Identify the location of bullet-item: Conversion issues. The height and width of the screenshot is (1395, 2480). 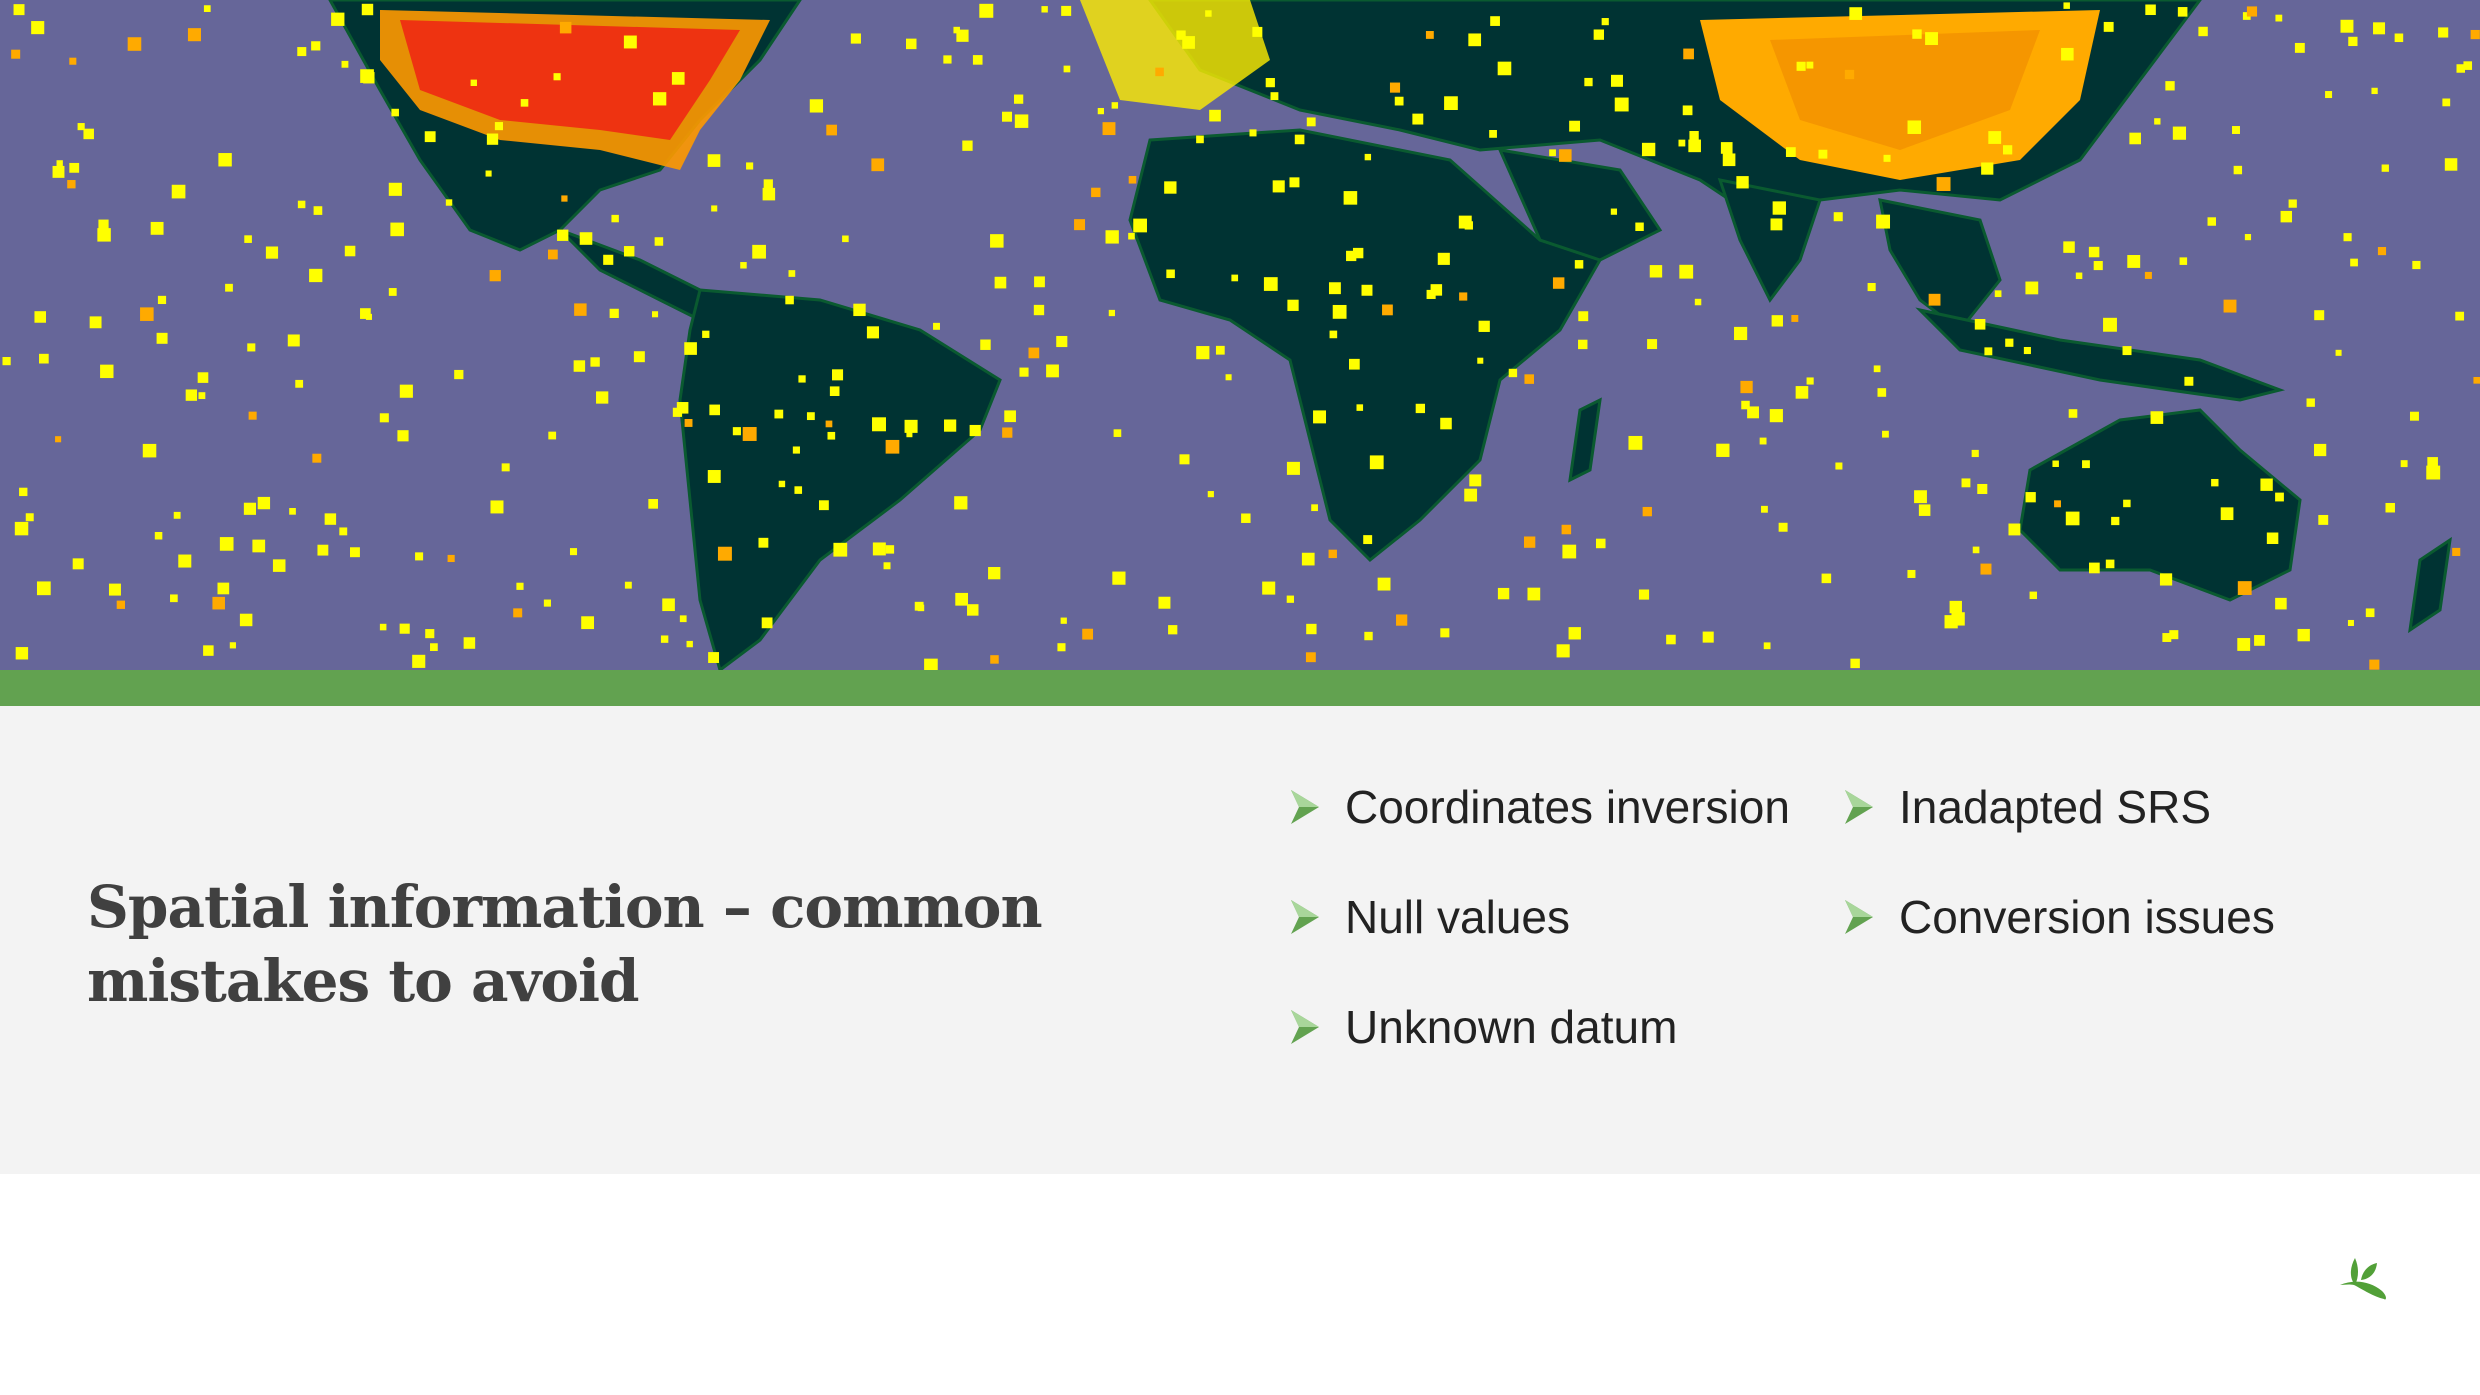
(2059, 917).